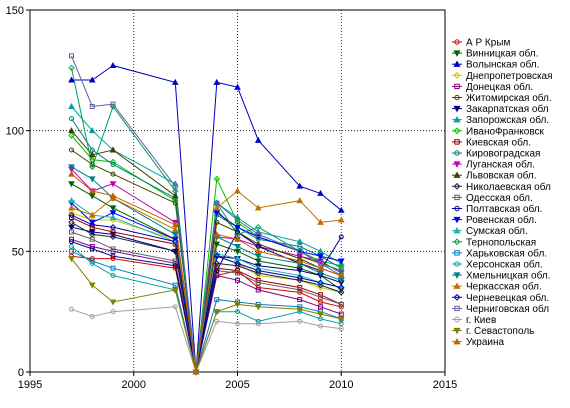 The width and height of the screenshot is (570, 408). What do you see at coordinates (488, 43) in the screenshot?
I see `legend-label: А Р Крым` at bounding box center [488, 43].